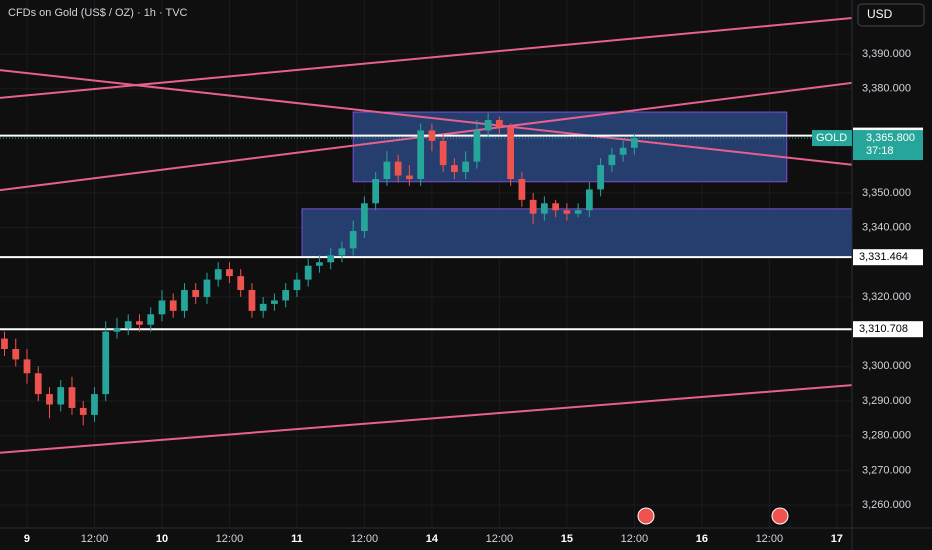 The height and width of the screenshot is (550, 932). What do you see at coordinates (886, 54) in the screenshot?
I see `y-tick-label: 3,390.000` at bounding box center [886, 54].